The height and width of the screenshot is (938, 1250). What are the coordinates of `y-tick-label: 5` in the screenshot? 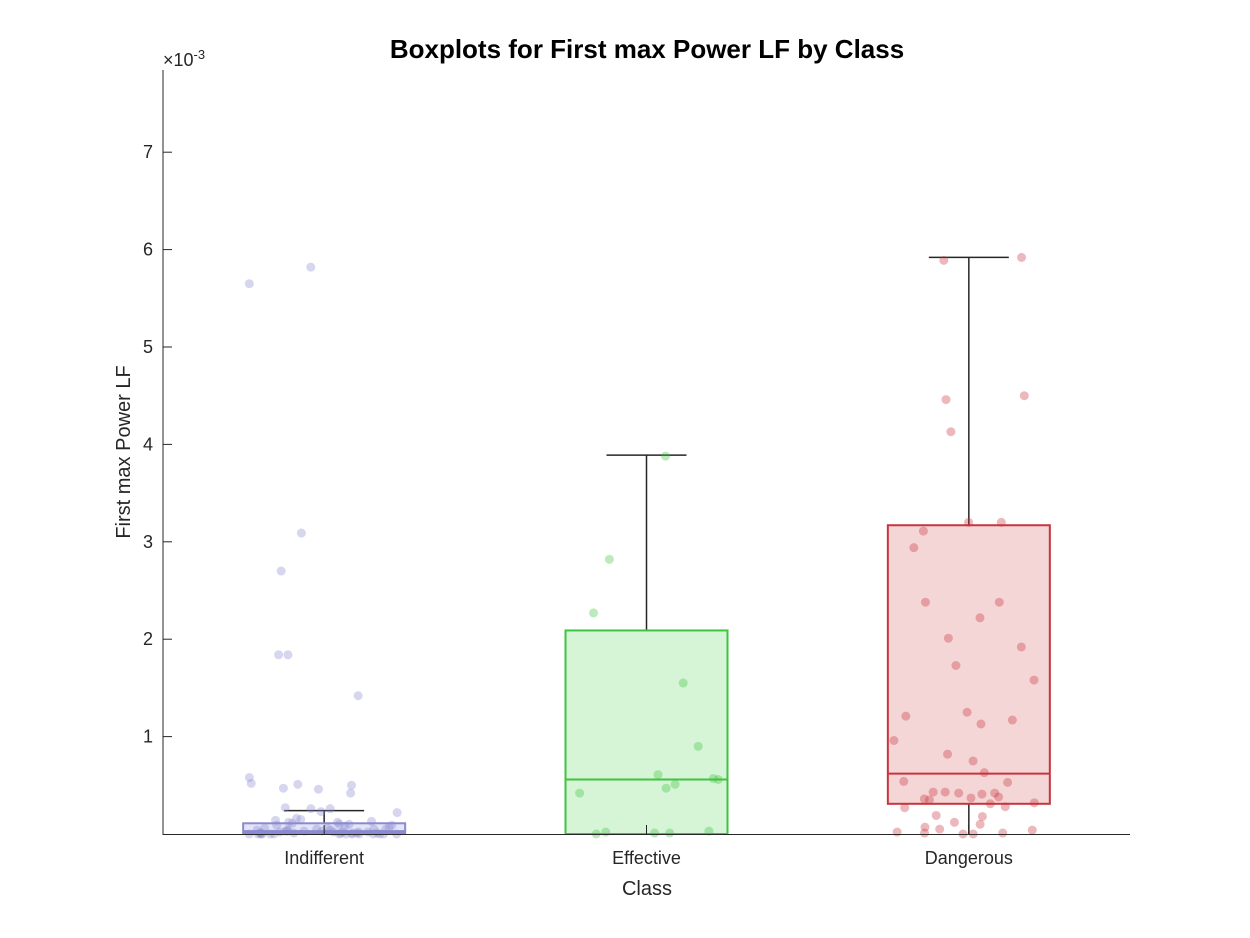 It's located at (148, 347).